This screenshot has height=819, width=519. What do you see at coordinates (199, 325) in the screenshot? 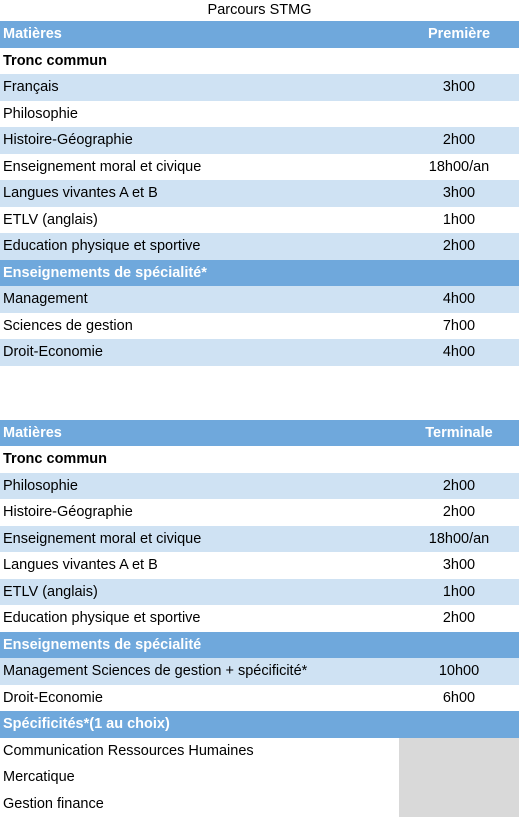
I see `subject-cell: Sciences de gestion` at bounding box center [199, 325].